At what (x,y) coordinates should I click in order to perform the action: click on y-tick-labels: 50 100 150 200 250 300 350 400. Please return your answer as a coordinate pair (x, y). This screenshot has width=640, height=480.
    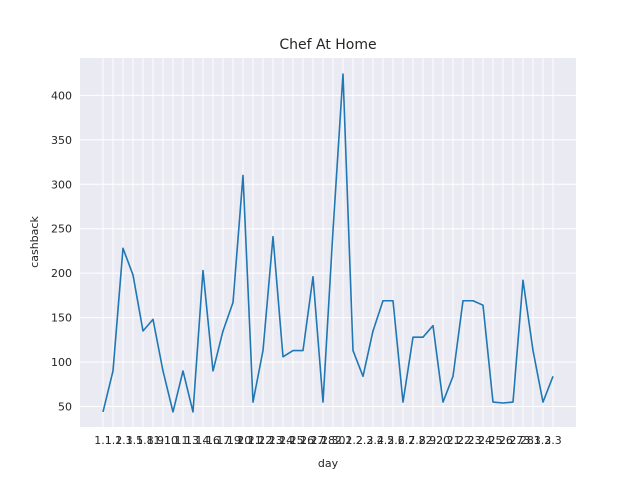
    Looking at the image, I should click on (61, 251).